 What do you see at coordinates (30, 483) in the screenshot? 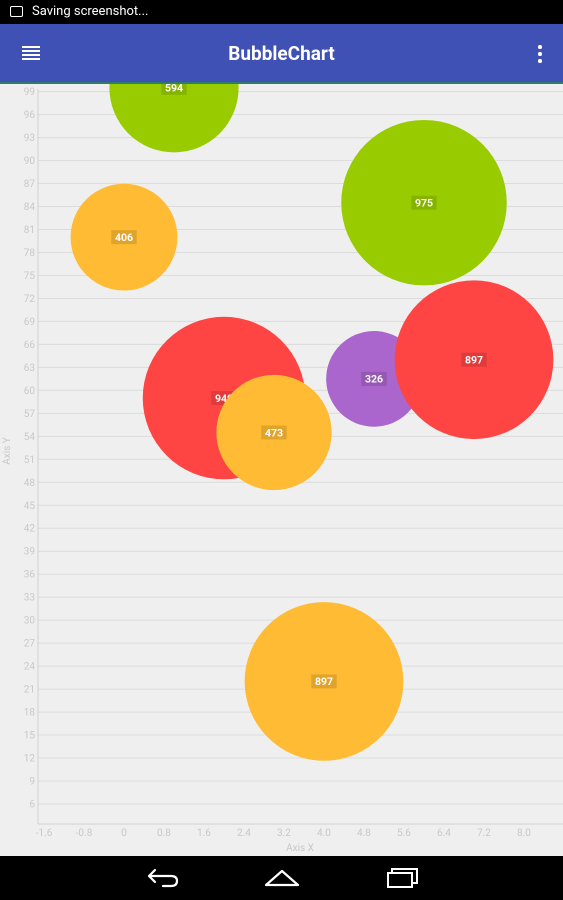
I see `y-tick-label: 48` at bounding box center [30, 483].